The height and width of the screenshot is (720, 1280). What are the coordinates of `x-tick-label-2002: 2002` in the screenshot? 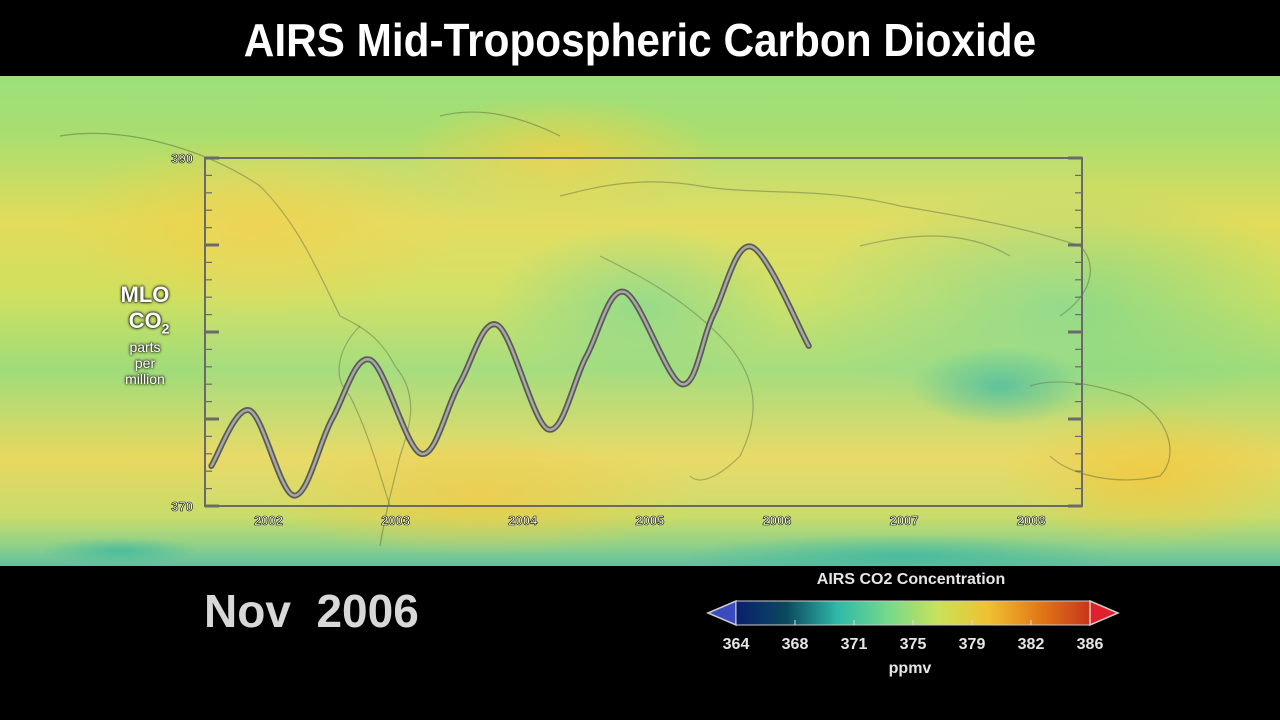 It's located at (268, 520).